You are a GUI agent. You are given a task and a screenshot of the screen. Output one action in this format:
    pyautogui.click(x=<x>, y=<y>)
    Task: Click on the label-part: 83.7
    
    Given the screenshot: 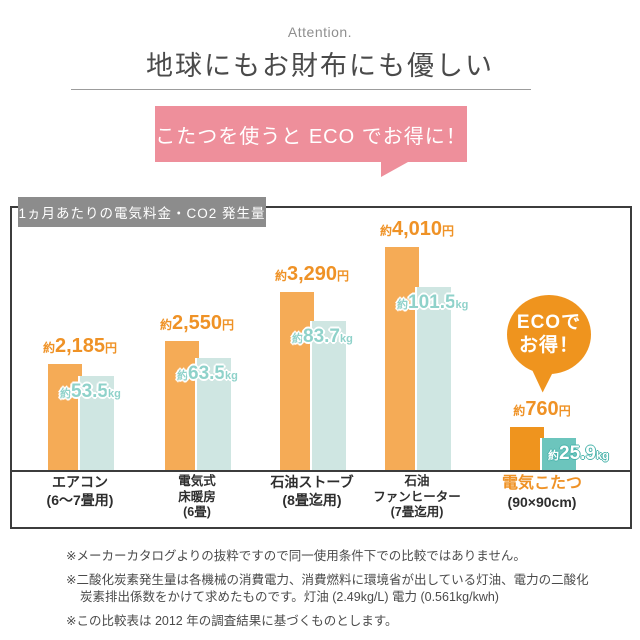 What is the action you would take?
    pyautogui.click(x=321, y=336)
    